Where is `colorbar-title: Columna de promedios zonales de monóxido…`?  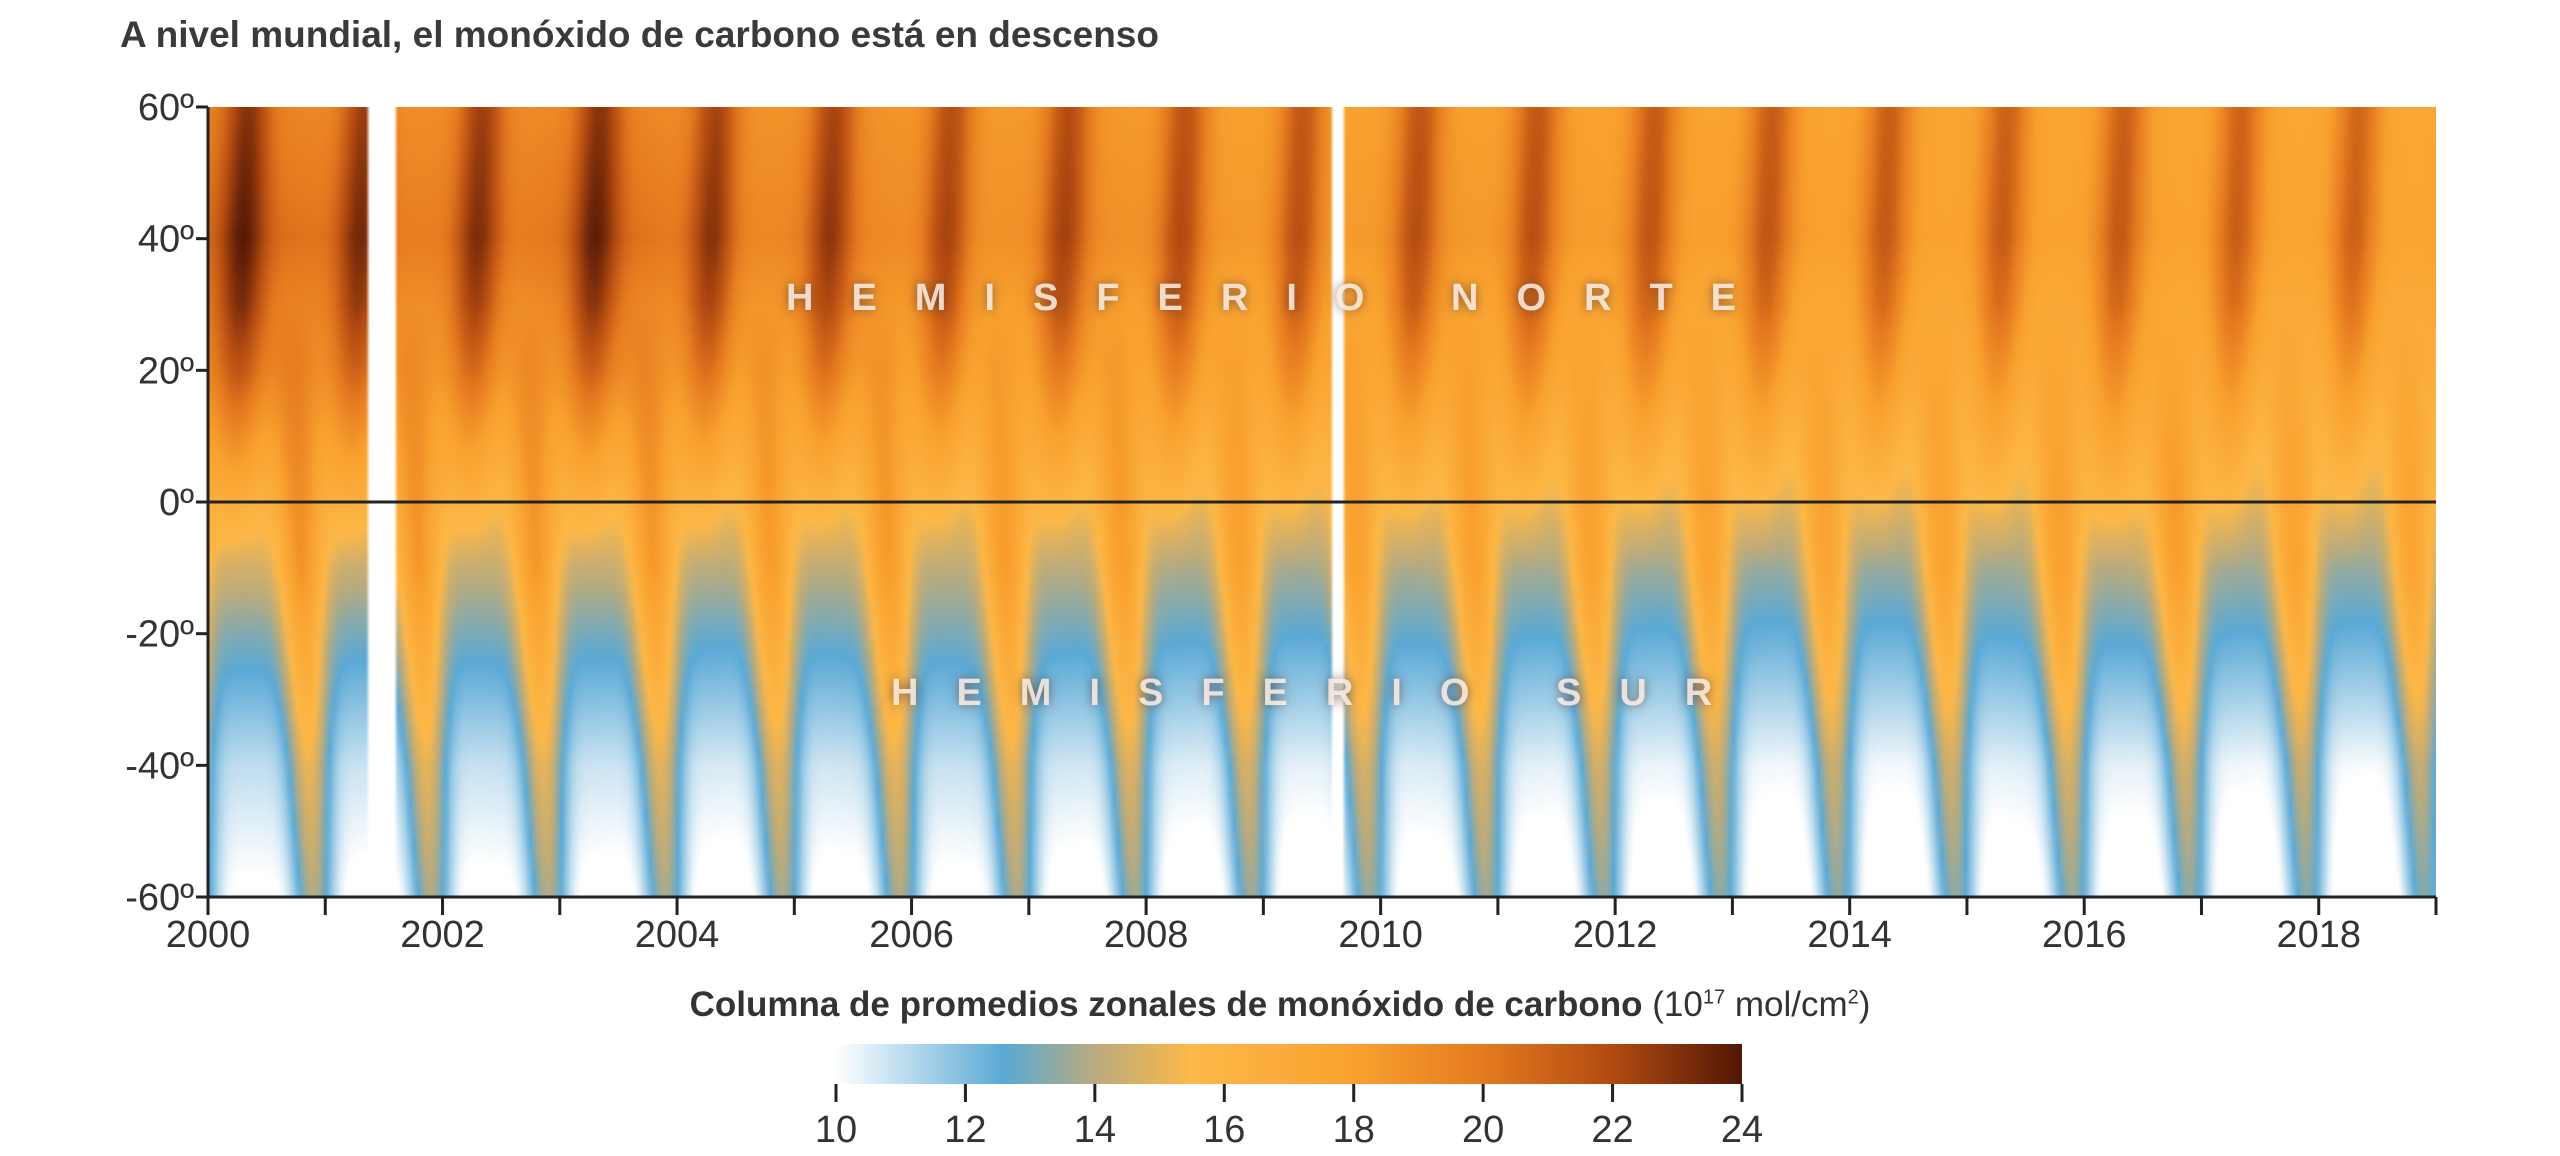
colorbar-title: Columna de promedios zonales de monóxido… is located at coordinates (1280, 1005).